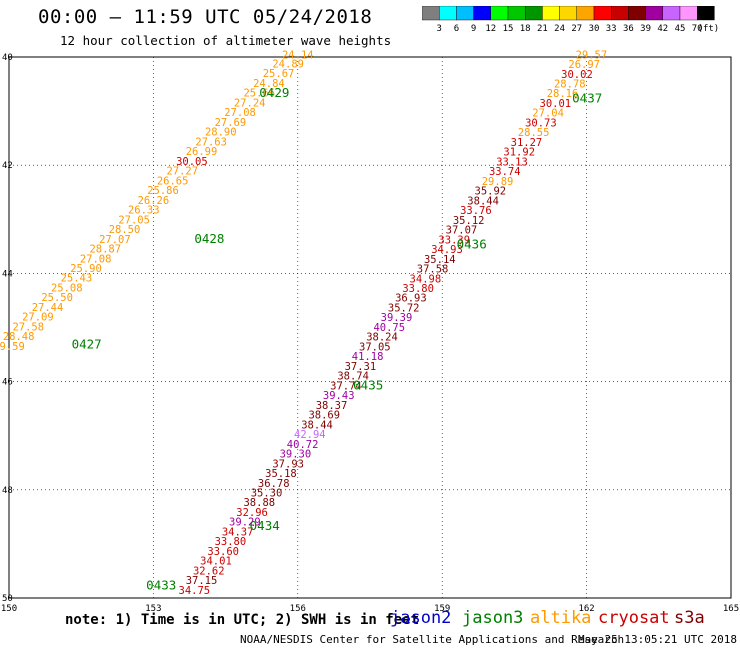 This screenshot has width=740, height=650. Describe the element at coordinates (274, 484) in the screenshot. I see `swh-value-label: 36.78` at that location.